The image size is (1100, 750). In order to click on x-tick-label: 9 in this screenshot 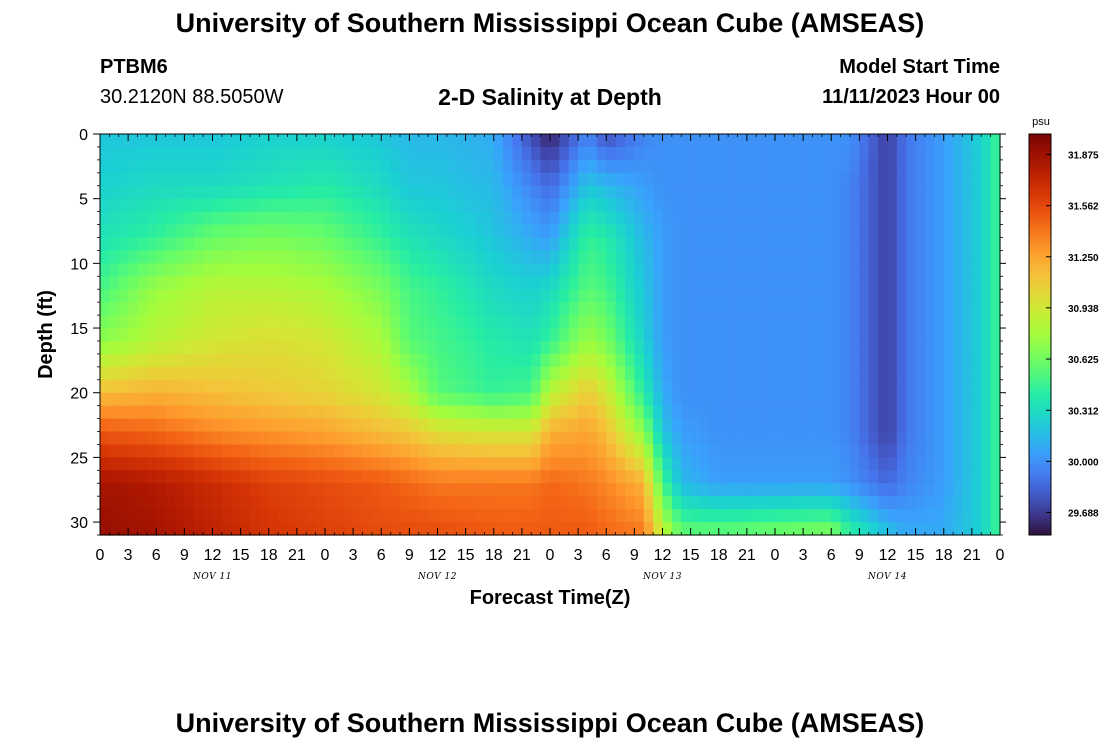, I will do `click(634, 555)`.